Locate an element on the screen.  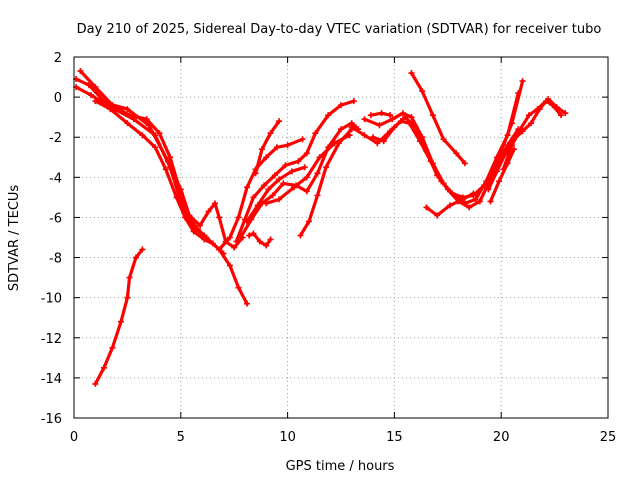
y-tick-label: -8 is located at coordinates (55, 259).